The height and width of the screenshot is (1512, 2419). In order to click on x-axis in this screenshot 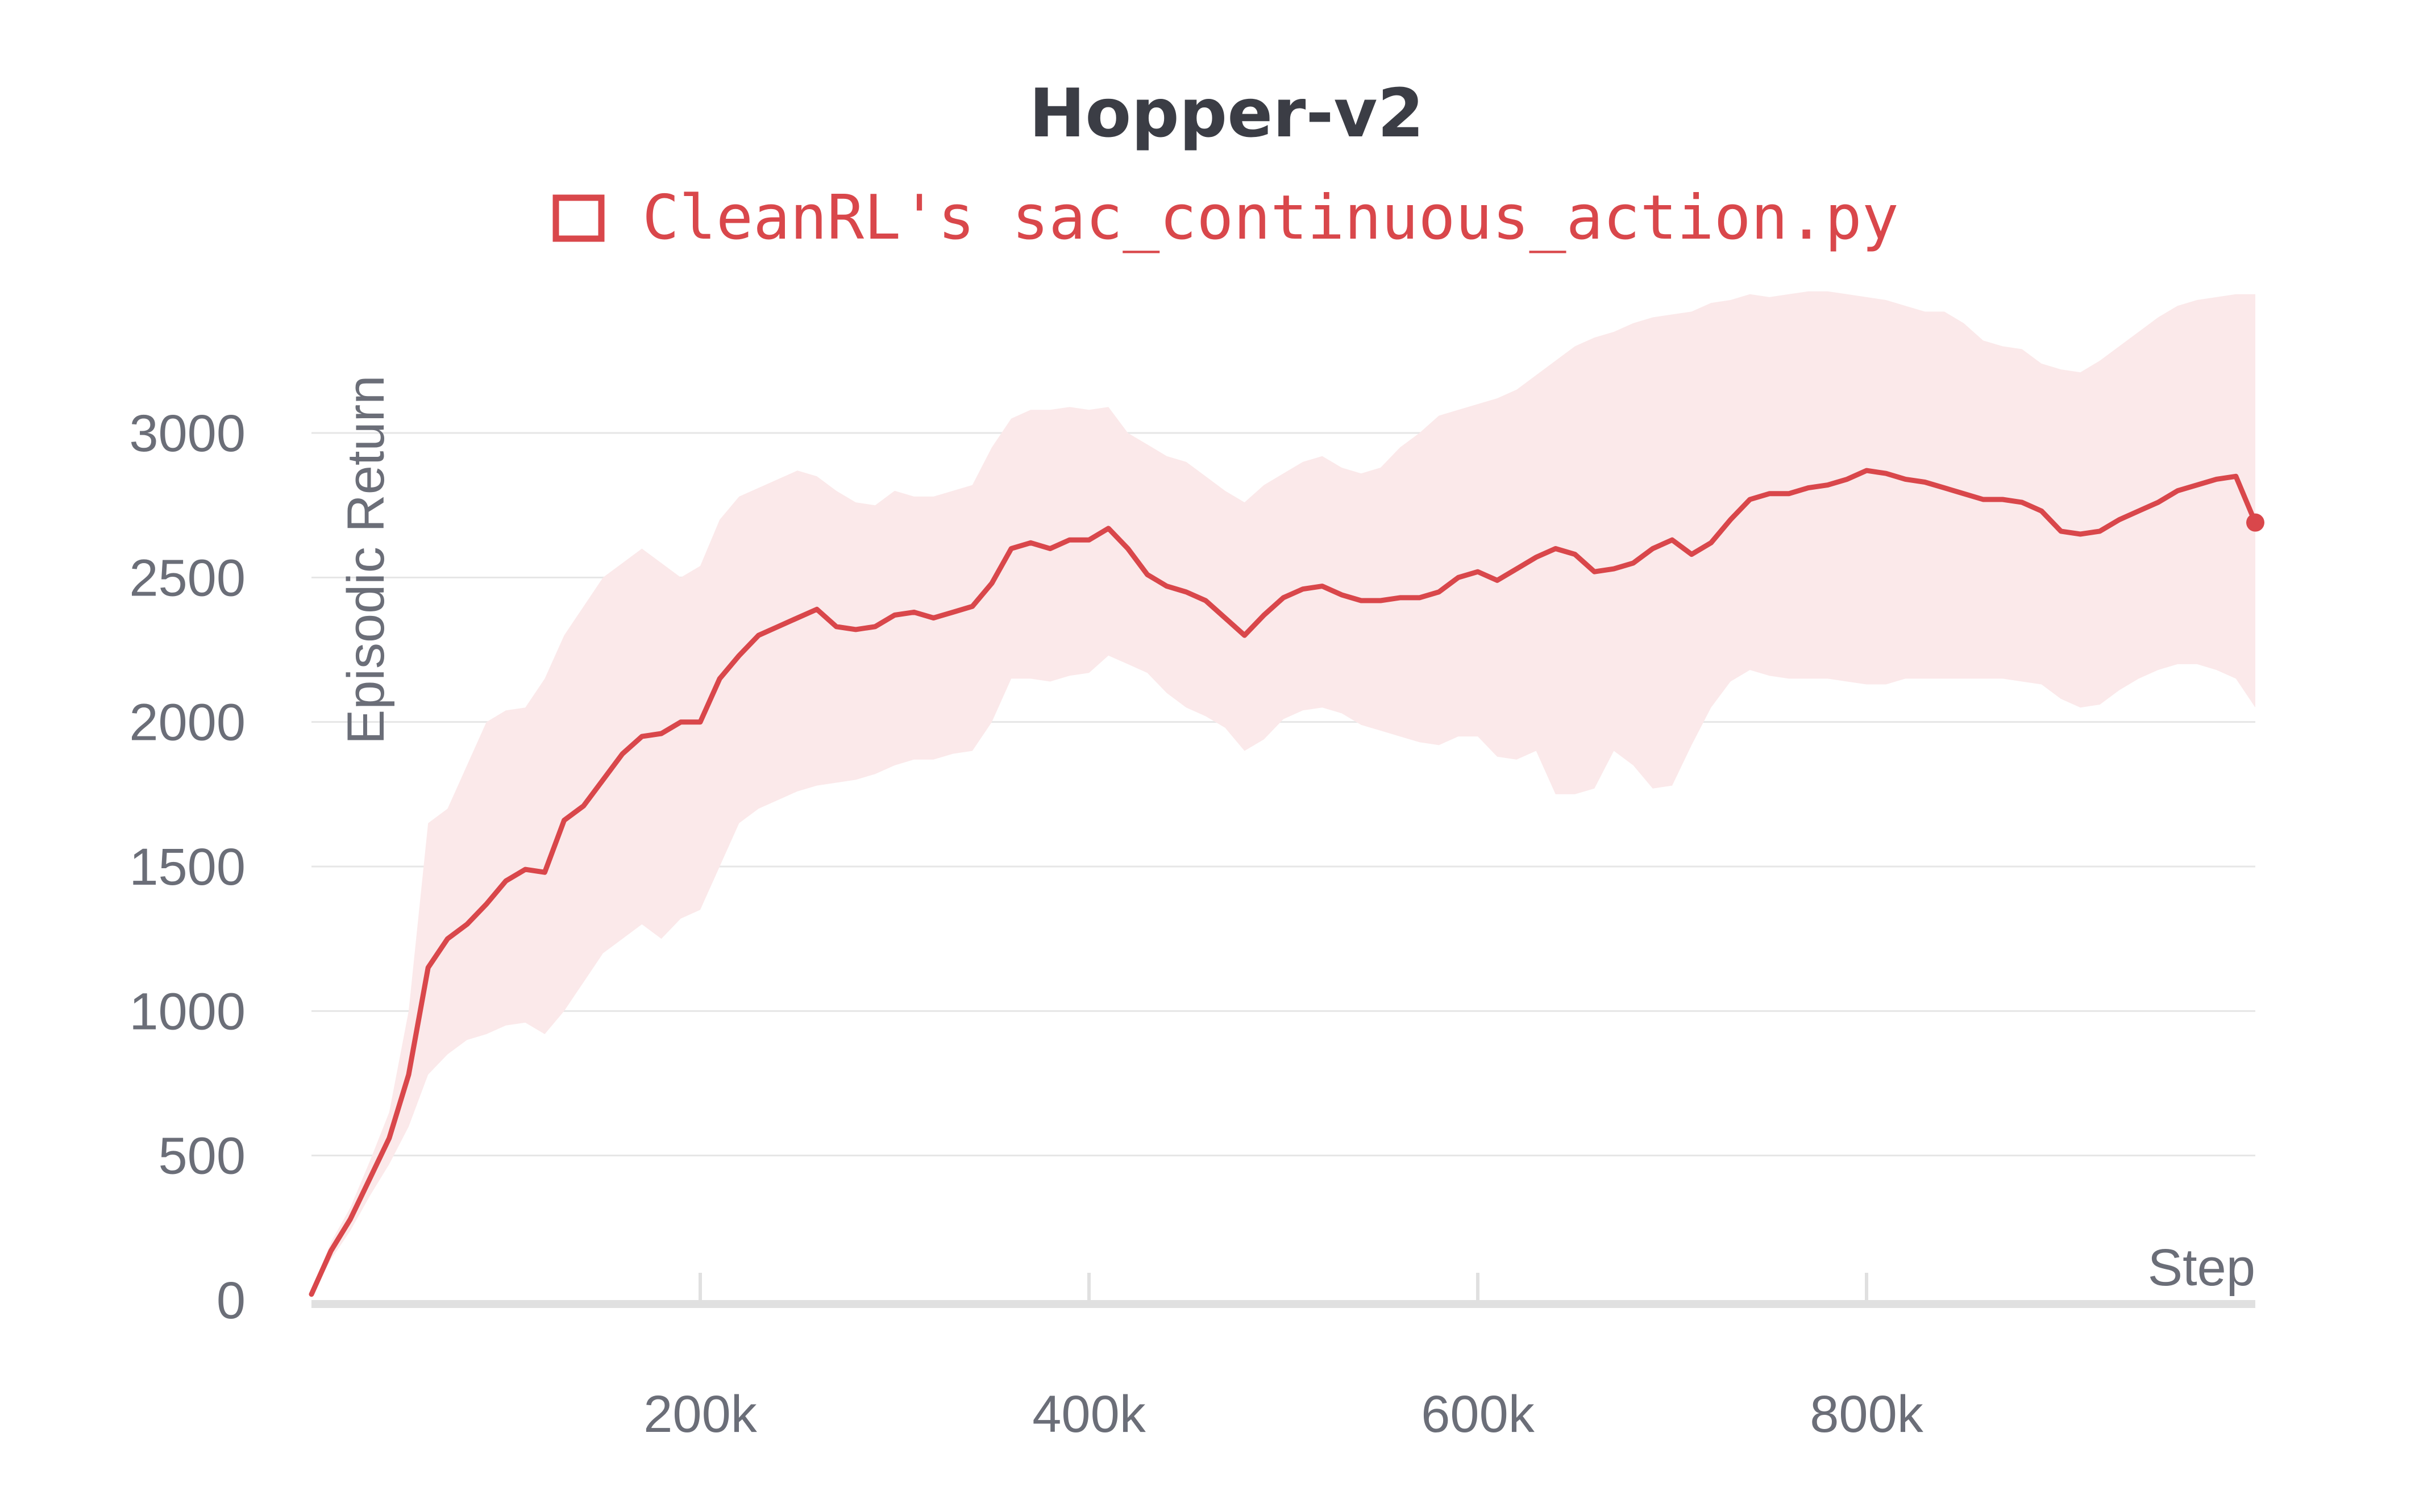, I will do `click(1283, 1290)`.